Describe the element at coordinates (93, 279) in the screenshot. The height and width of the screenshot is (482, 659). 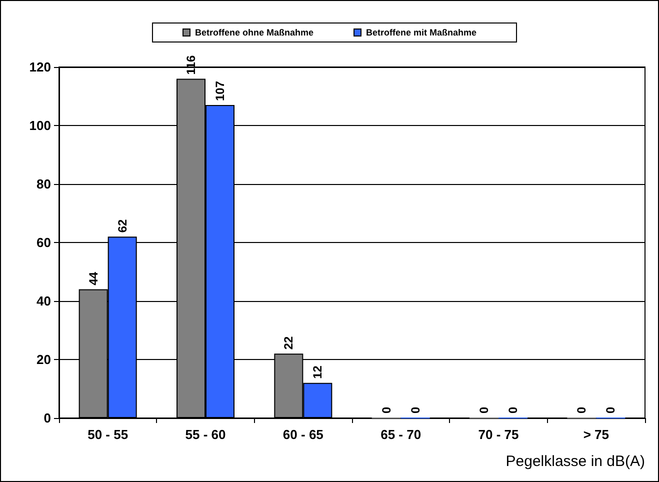
I see `data-label: 44` at that location.